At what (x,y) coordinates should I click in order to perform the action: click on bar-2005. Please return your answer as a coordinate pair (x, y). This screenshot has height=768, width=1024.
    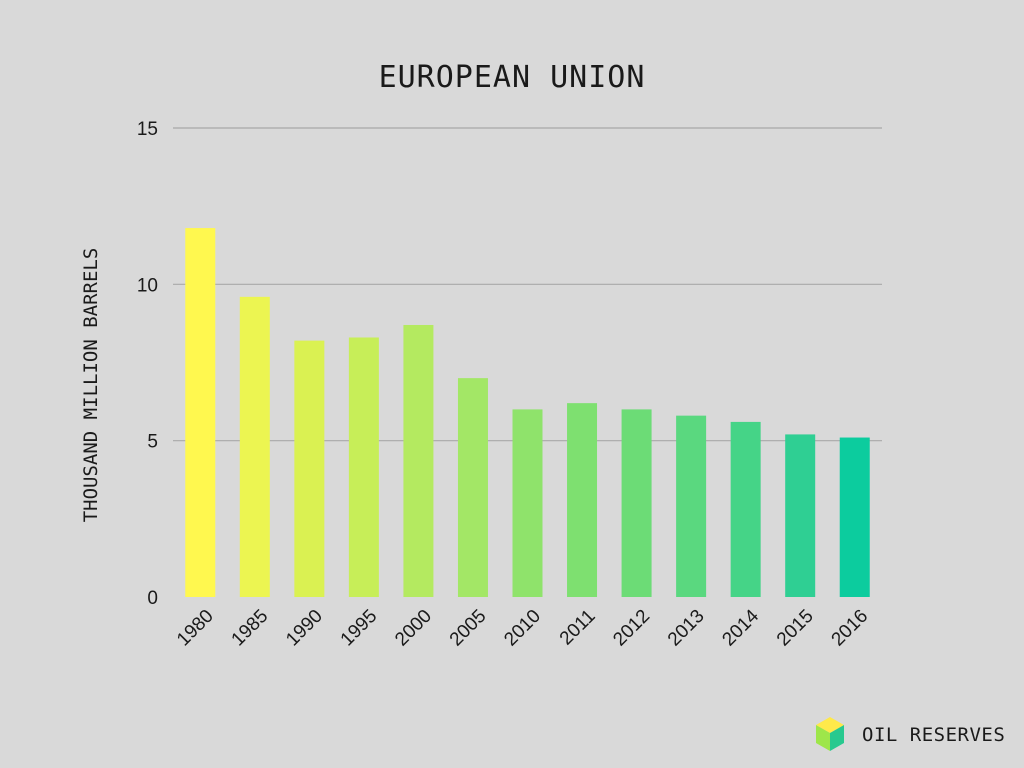
    Looking at the image, I should click on (472, 487).